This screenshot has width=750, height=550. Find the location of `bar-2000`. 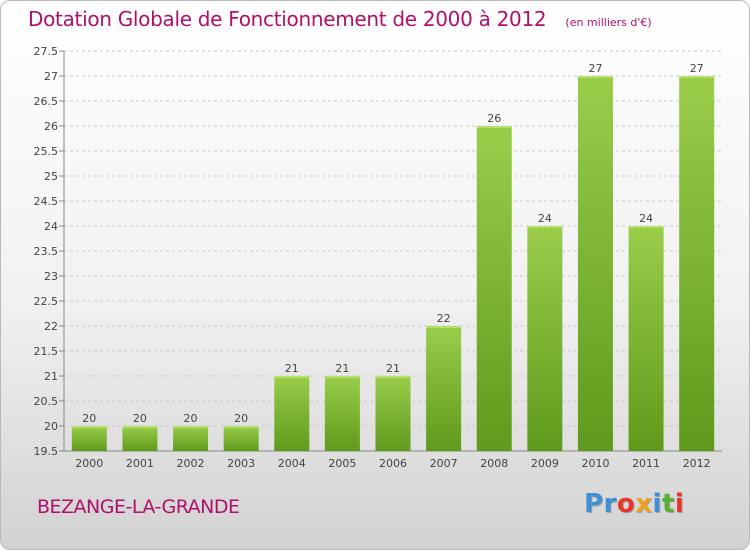

bar-2000 is located at coordinates (89, 438).